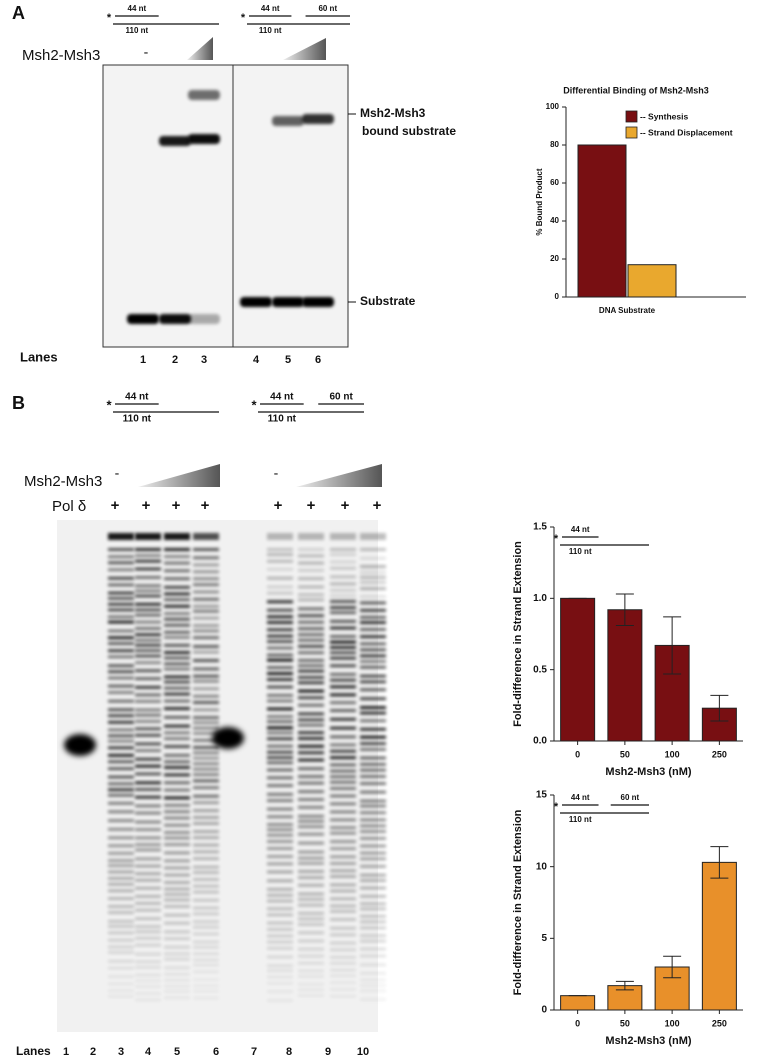  What do you see at coordinates (719, 862) in the screenshot?
I see `error-bar` at bounding box center [719, 862].